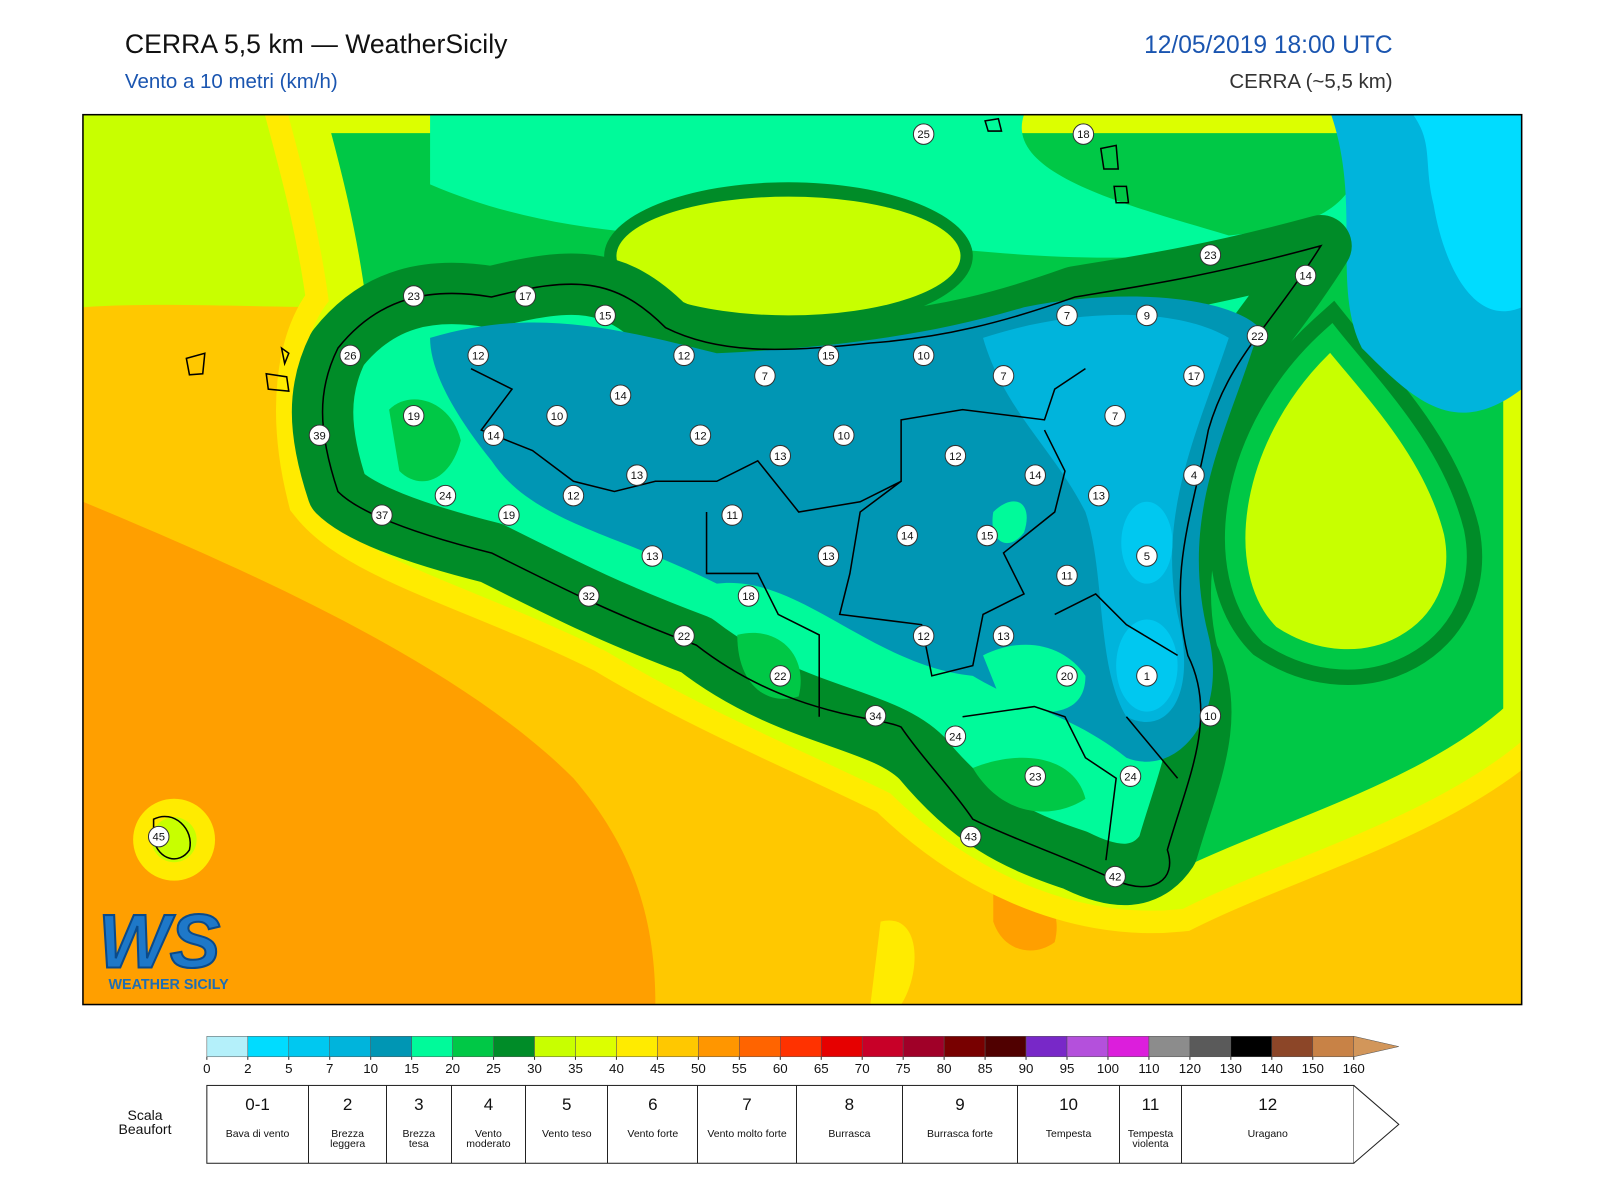 This screenshot has height=1200, width=1600. What do you see at coordinates (145, 1122) in the screenshot?
I see `beaufort-label: Scala Beaufort` at bounding box center [145, 1122].